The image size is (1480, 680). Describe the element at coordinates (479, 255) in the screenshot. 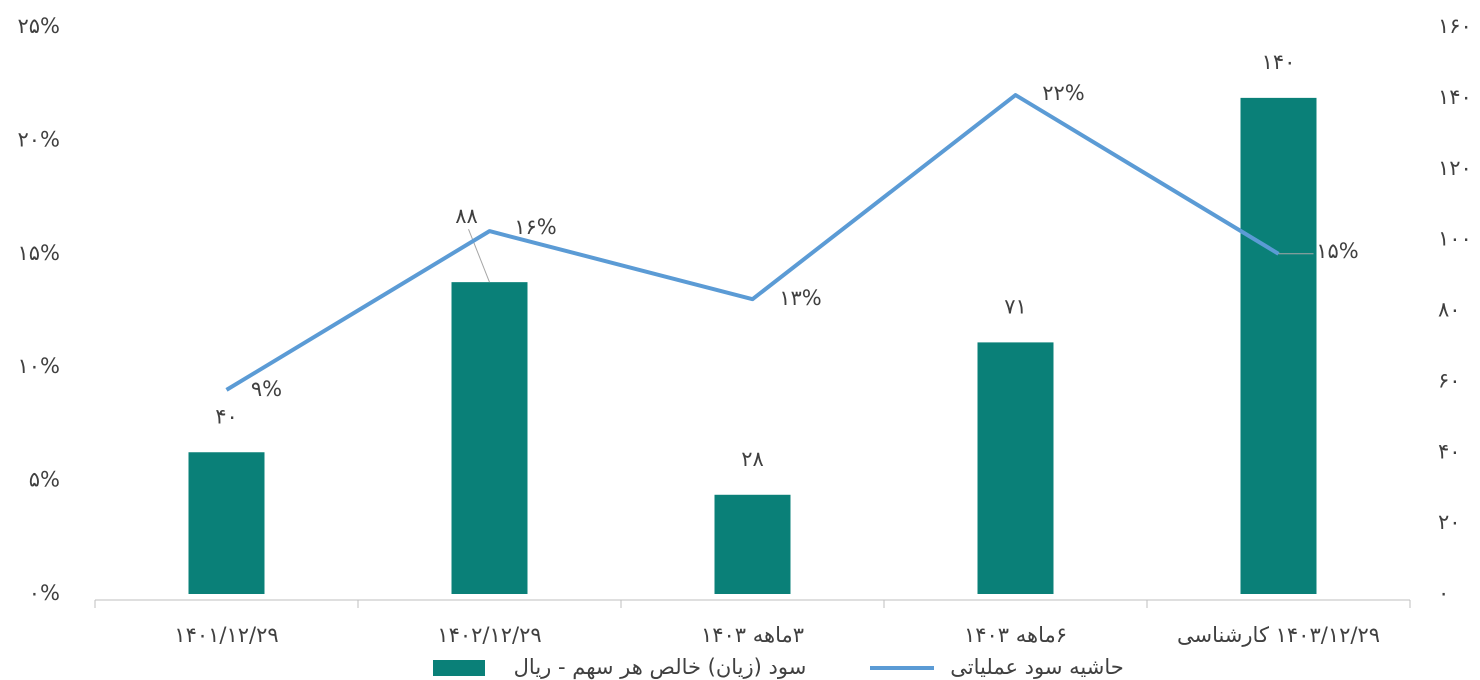

I see `leader-line` at that location.